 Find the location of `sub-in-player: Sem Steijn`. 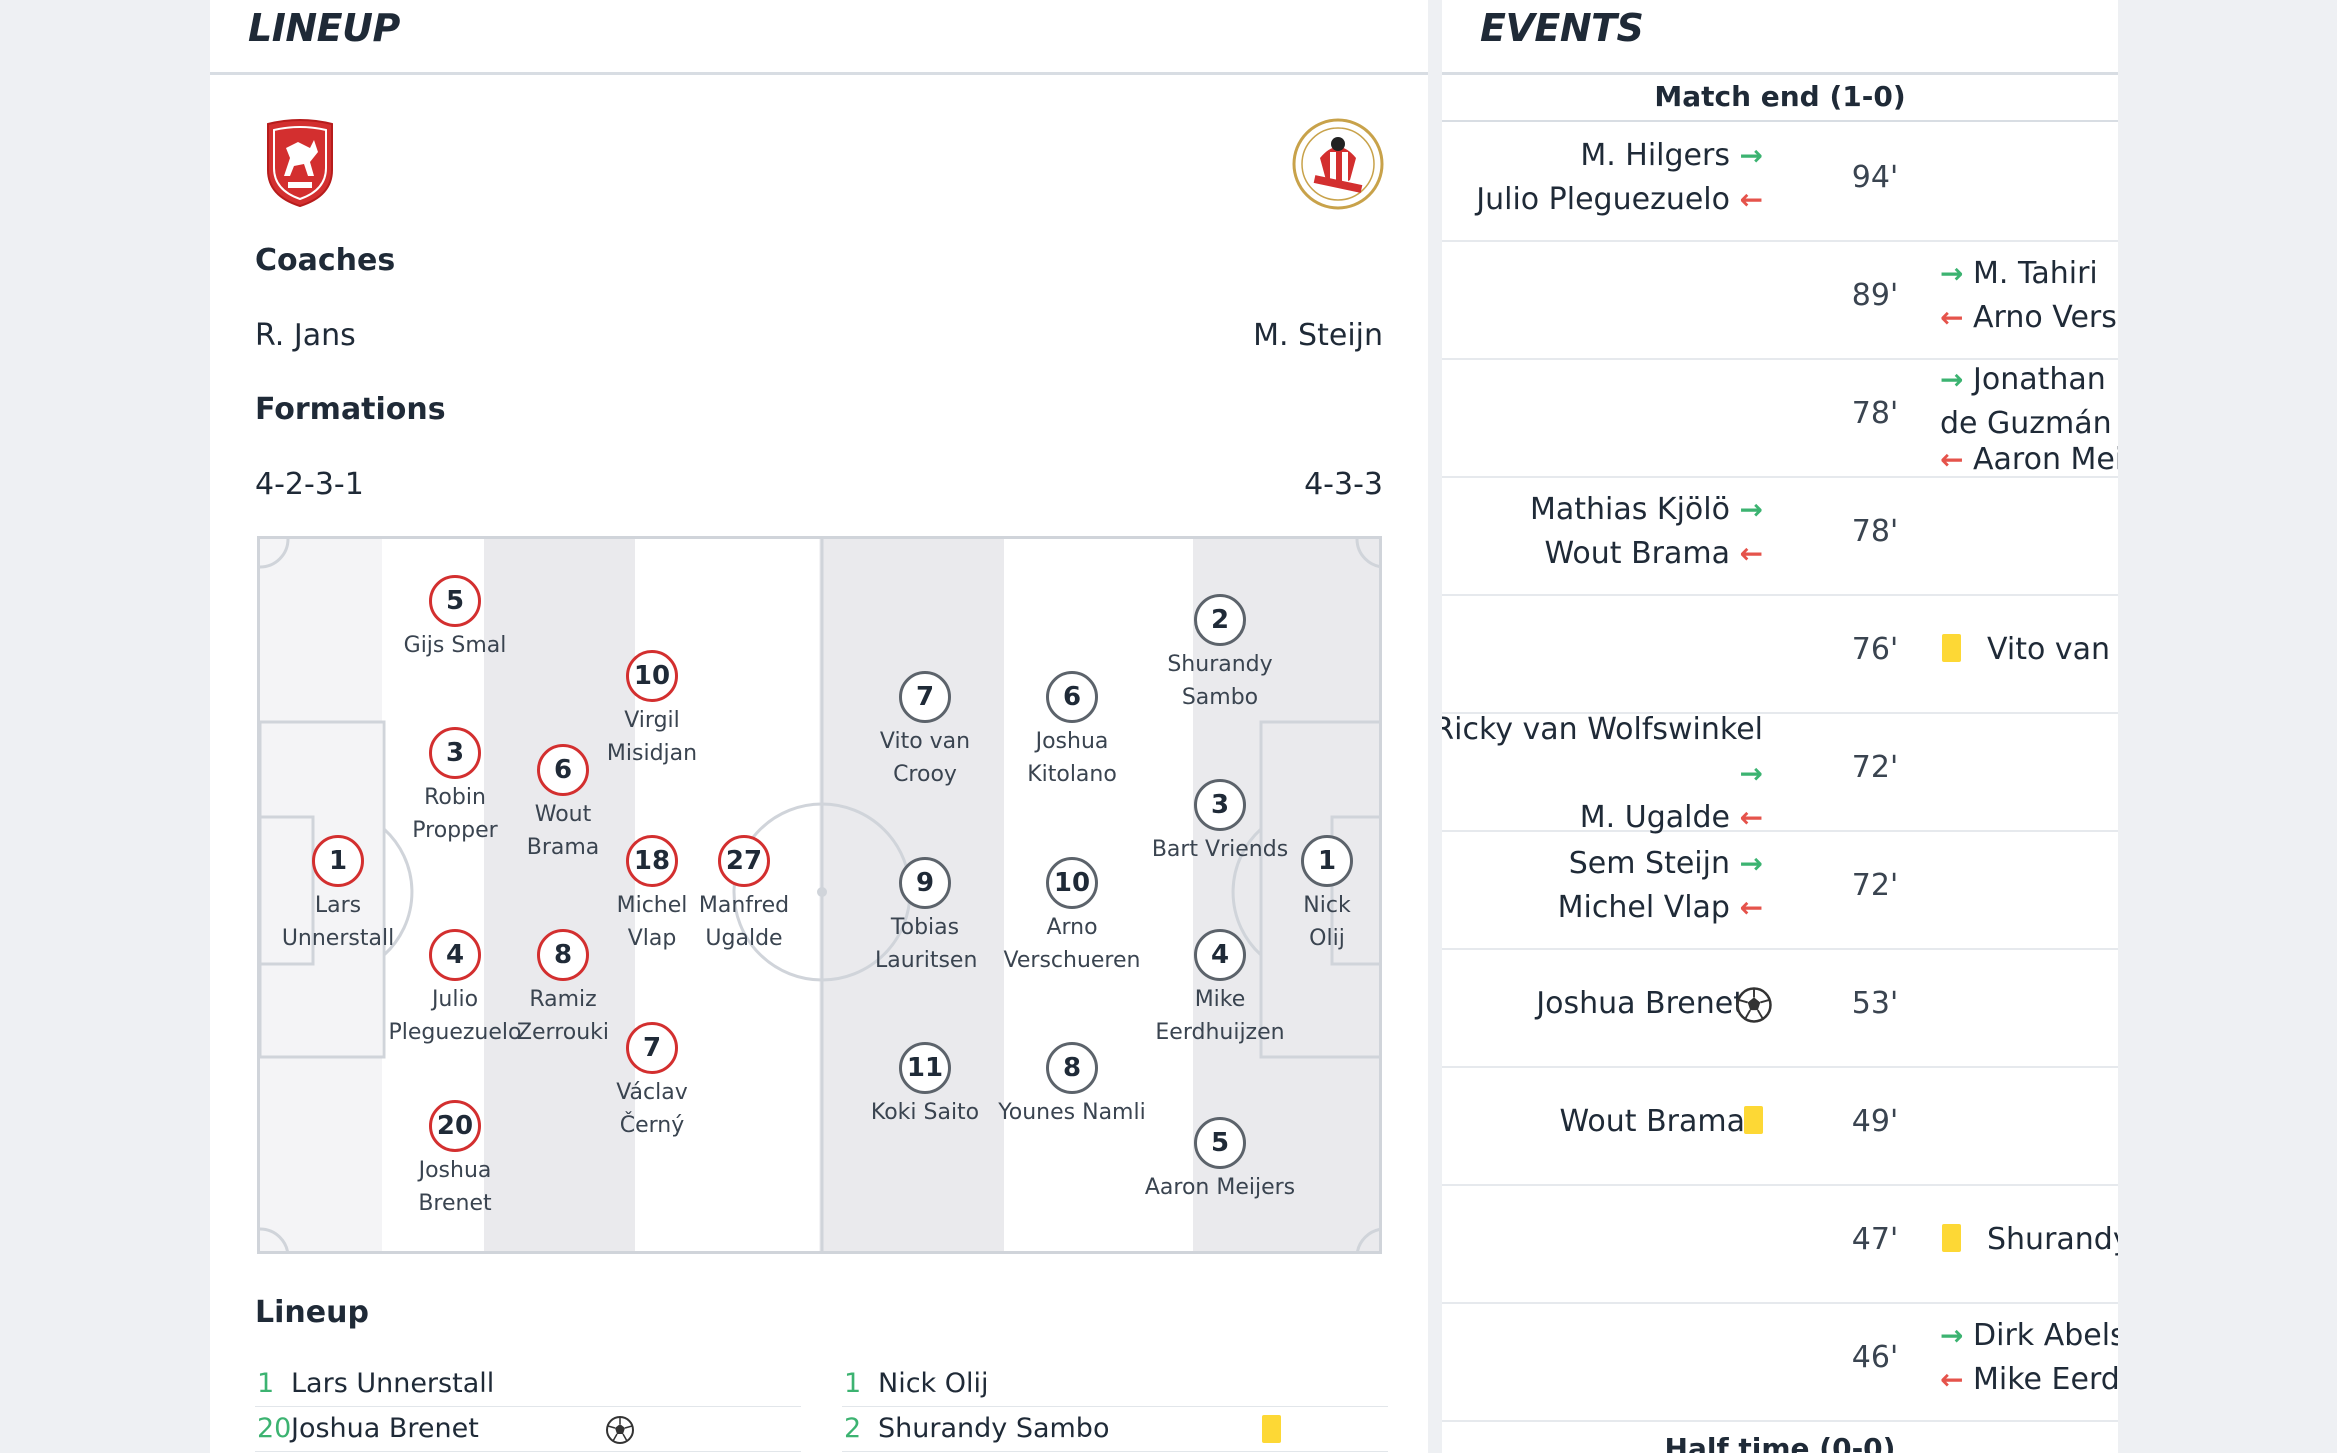

sub-in-player: Sem Steijn is located at coordinates (1649, 863).